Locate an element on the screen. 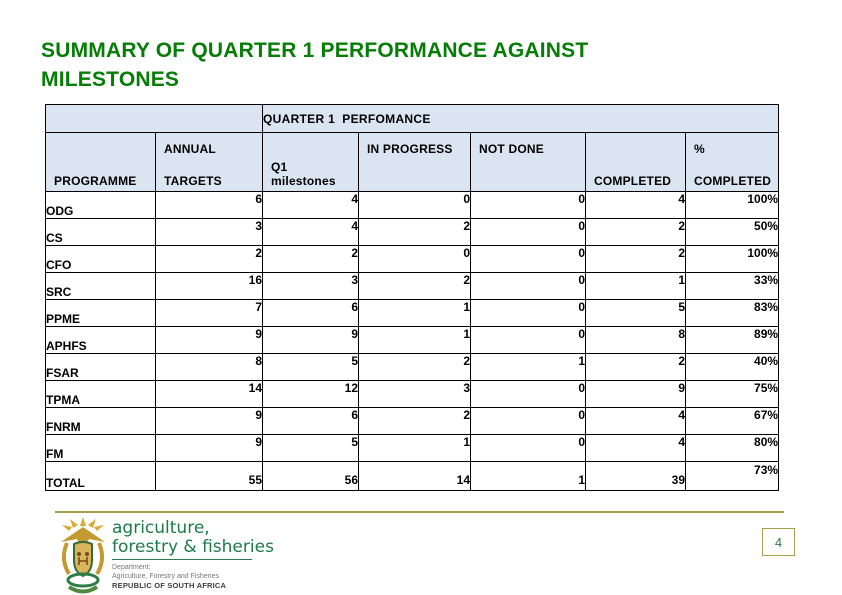  table-row: PPME 7 6 1 0 5 83% is located at coordinates (412, 313).